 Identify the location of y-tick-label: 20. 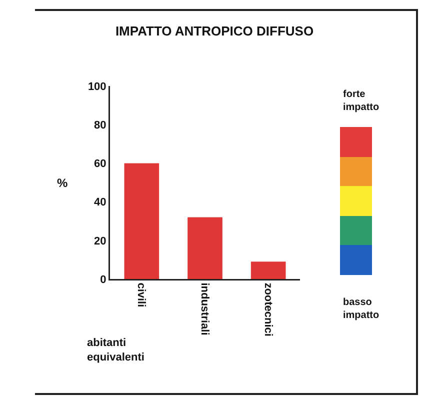
(100, 241).